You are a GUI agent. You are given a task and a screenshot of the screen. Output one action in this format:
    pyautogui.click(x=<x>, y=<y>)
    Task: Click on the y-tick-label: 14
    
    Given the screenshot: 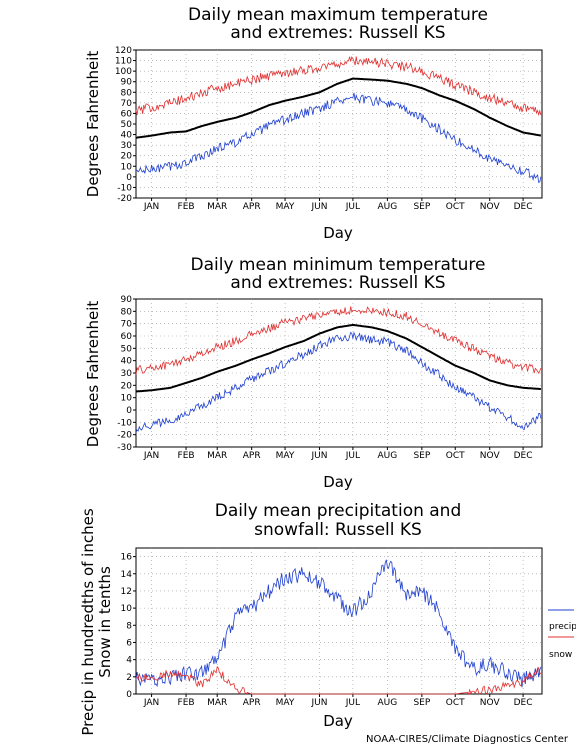 What is the action you would take?
    pyautogui.click(x=127, y=575)
    